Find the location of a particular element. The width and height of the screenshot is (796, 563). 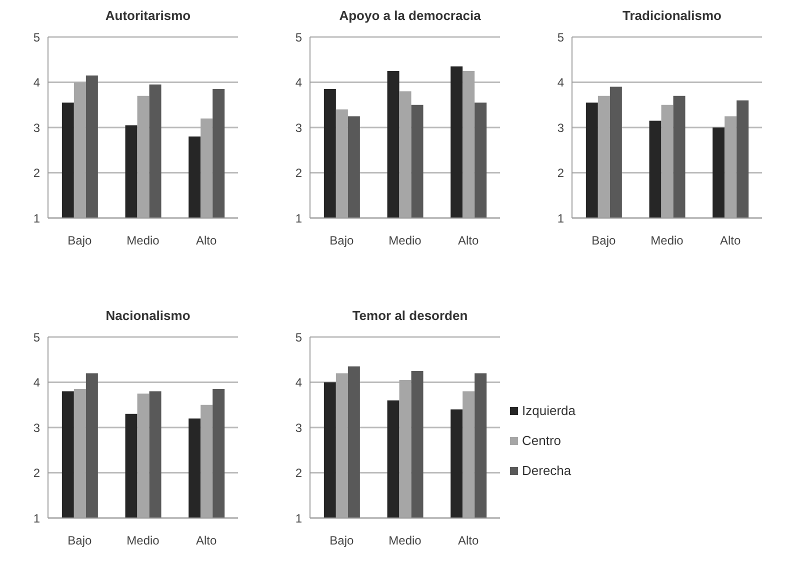

chart-title: Apoyo a la democracia is located at coordinates (410, 15).